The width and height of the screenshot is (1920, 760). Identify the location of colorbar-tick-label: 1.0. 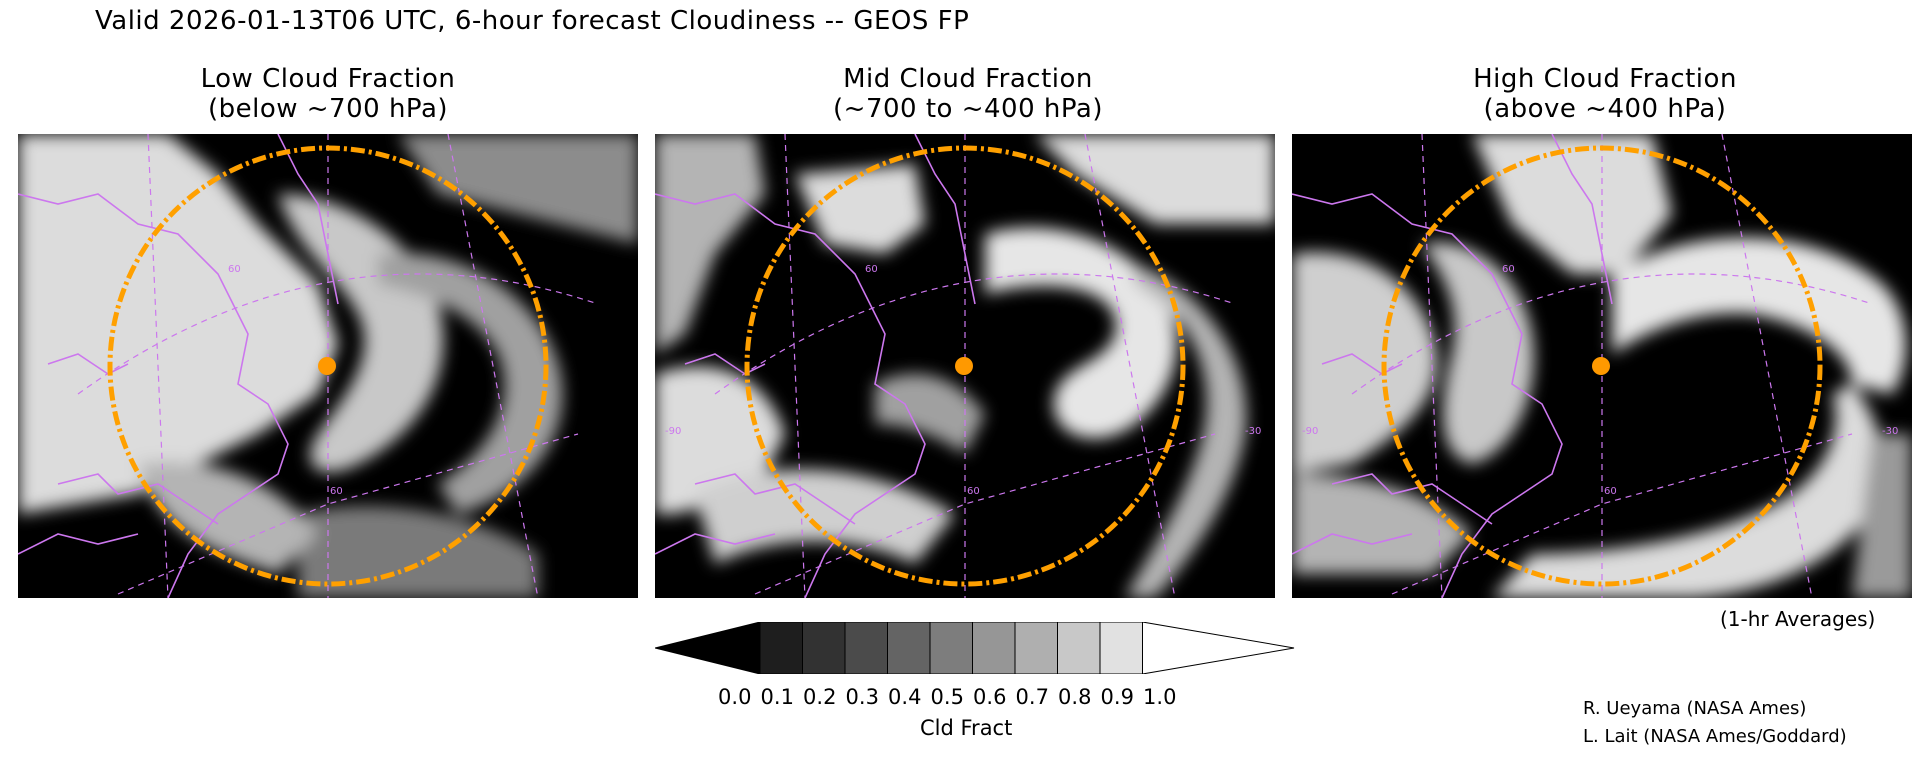
(1160, 697).